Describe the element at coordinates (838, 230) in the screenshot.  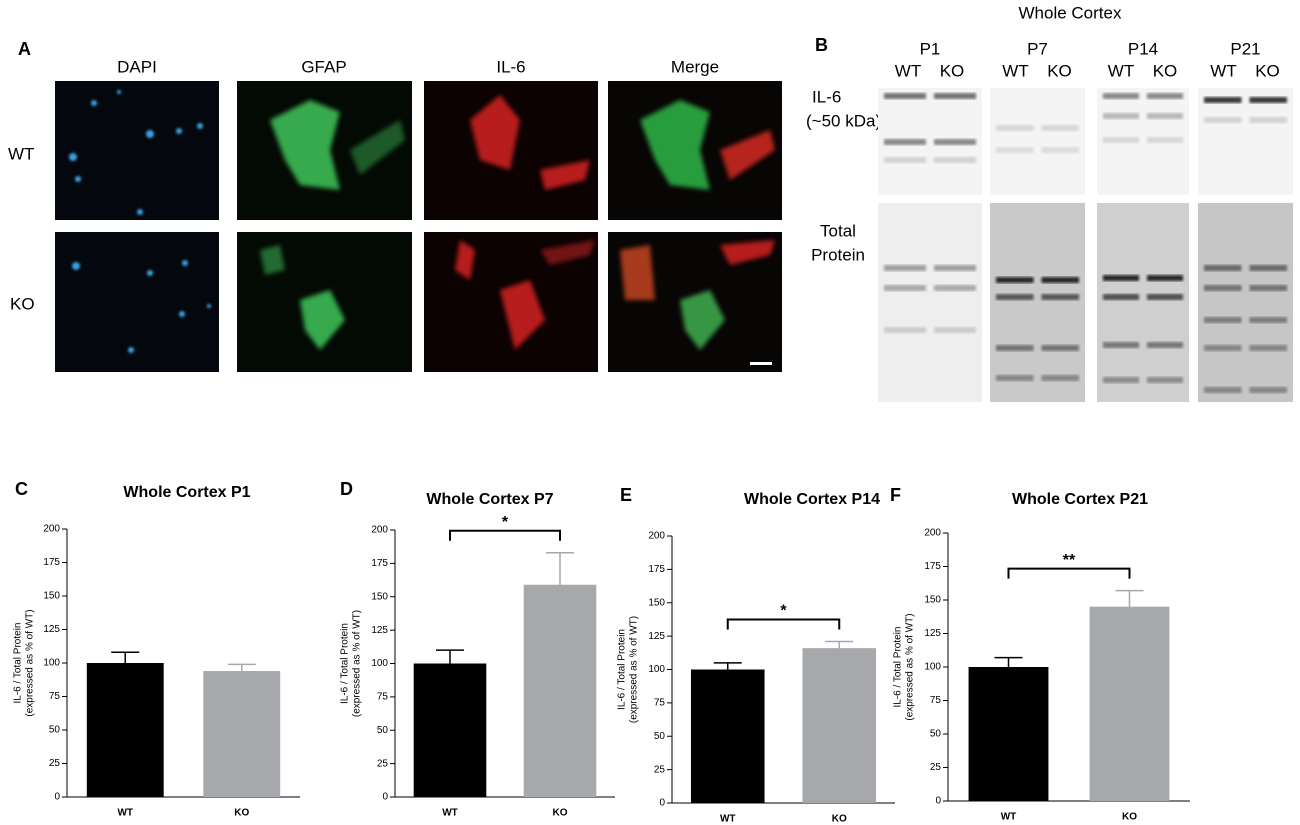
I see `row-label: Total` at that location.